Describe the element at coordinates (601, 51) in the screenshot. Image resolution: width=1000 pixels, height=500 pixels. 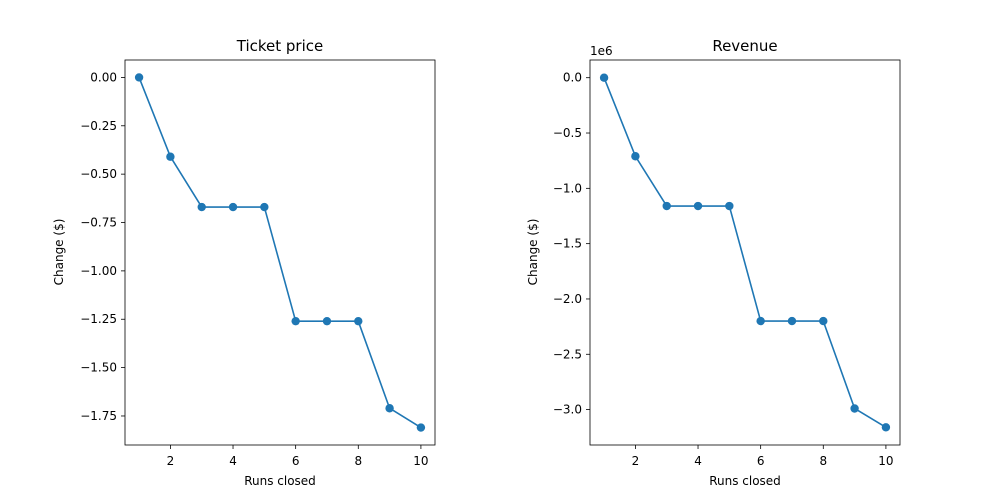
I see `y-axis-offset-label: 1e6` at that location.